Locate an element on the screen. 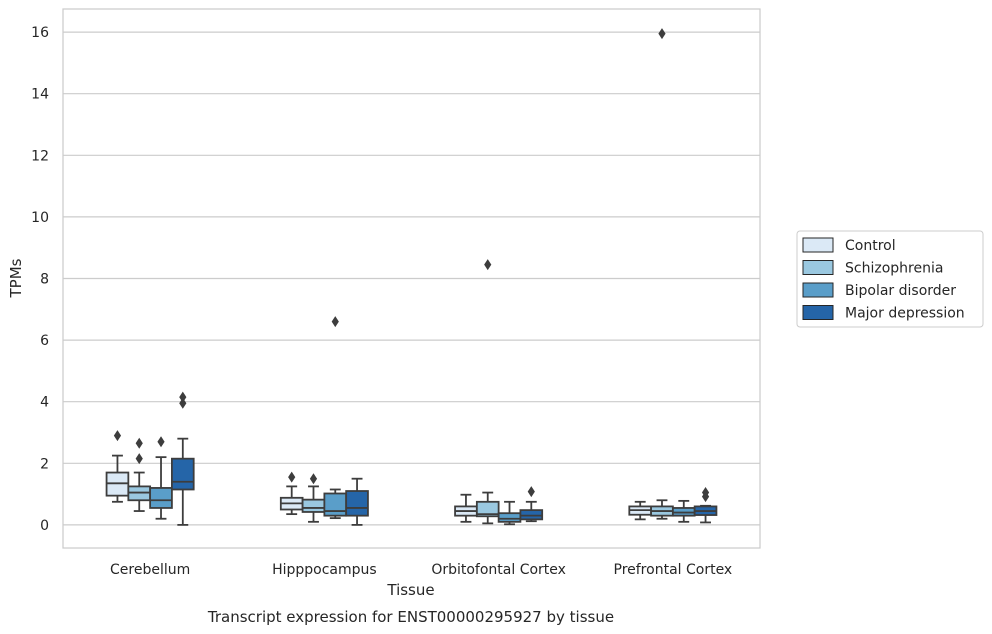 The width and height of the screenshot is (992, 634). x-axis-label: Tissue is located at coordinates (410, 590).